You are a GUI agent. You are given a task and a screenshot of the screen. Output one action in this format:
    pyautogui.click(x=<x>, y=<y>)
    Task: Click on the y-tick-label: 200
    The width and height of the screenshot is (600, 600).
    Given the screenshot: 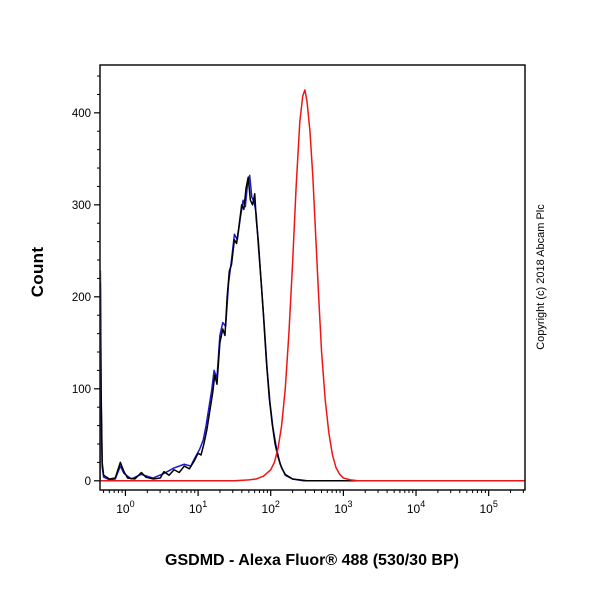 What is the action you would take?
    pyautogui.click(x=81, y=298)
    